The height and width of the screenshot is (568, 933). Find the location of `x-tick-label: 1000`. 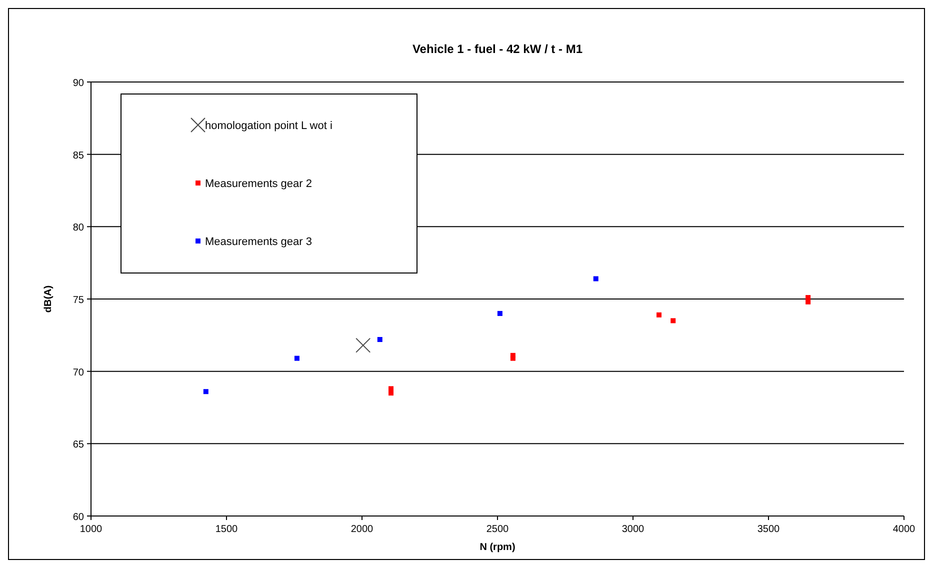

x-tick-label: 1000 is located at coordinates (91, 529).